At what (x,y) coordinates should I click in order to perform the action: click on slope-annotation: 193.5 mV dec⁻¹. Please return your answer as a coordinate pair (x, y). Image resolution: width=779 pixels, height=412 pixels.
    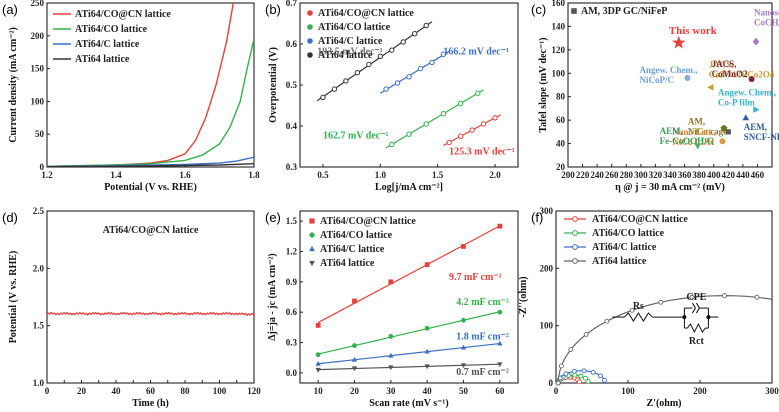
    Looking at the image, I should click on (350, 51).